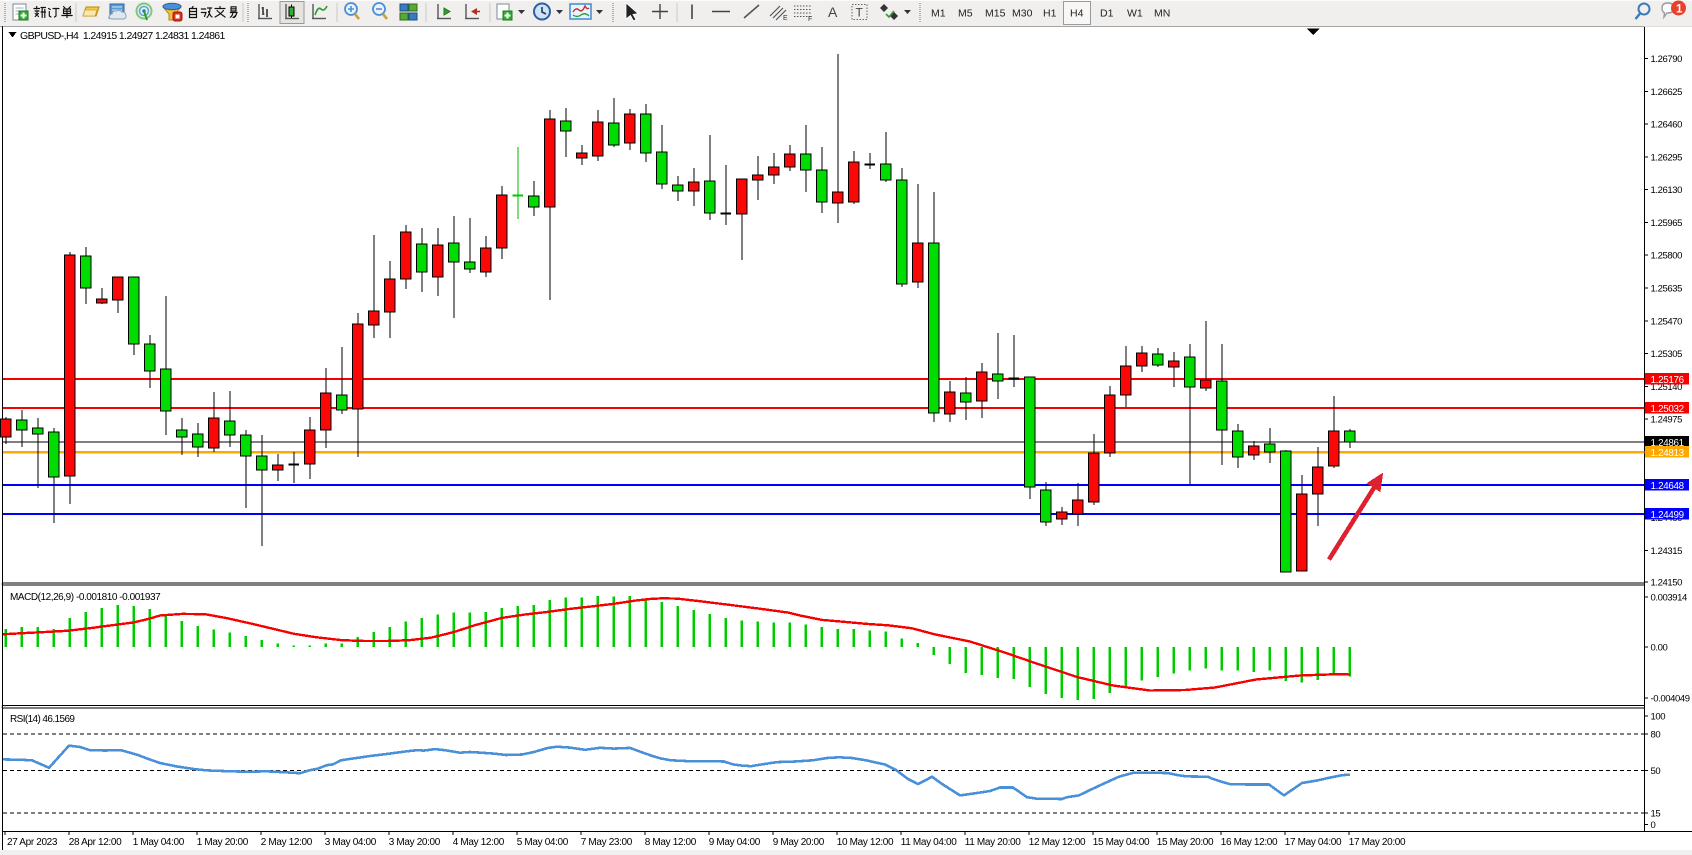 This screenshot has width=1692, height=855. What do you see at coordinates (1670, 699) in the screenshot?
I see `svg-text: -0.004049` at bounding box center [1670, 699].